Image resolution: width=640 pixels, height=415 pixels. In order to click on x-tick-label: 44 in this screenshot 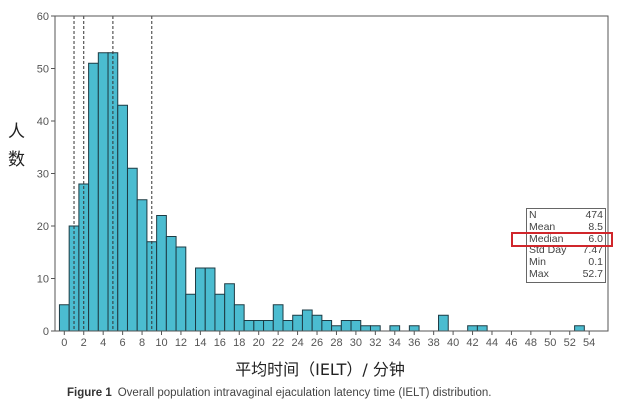, I will do `click(492, 343)`.